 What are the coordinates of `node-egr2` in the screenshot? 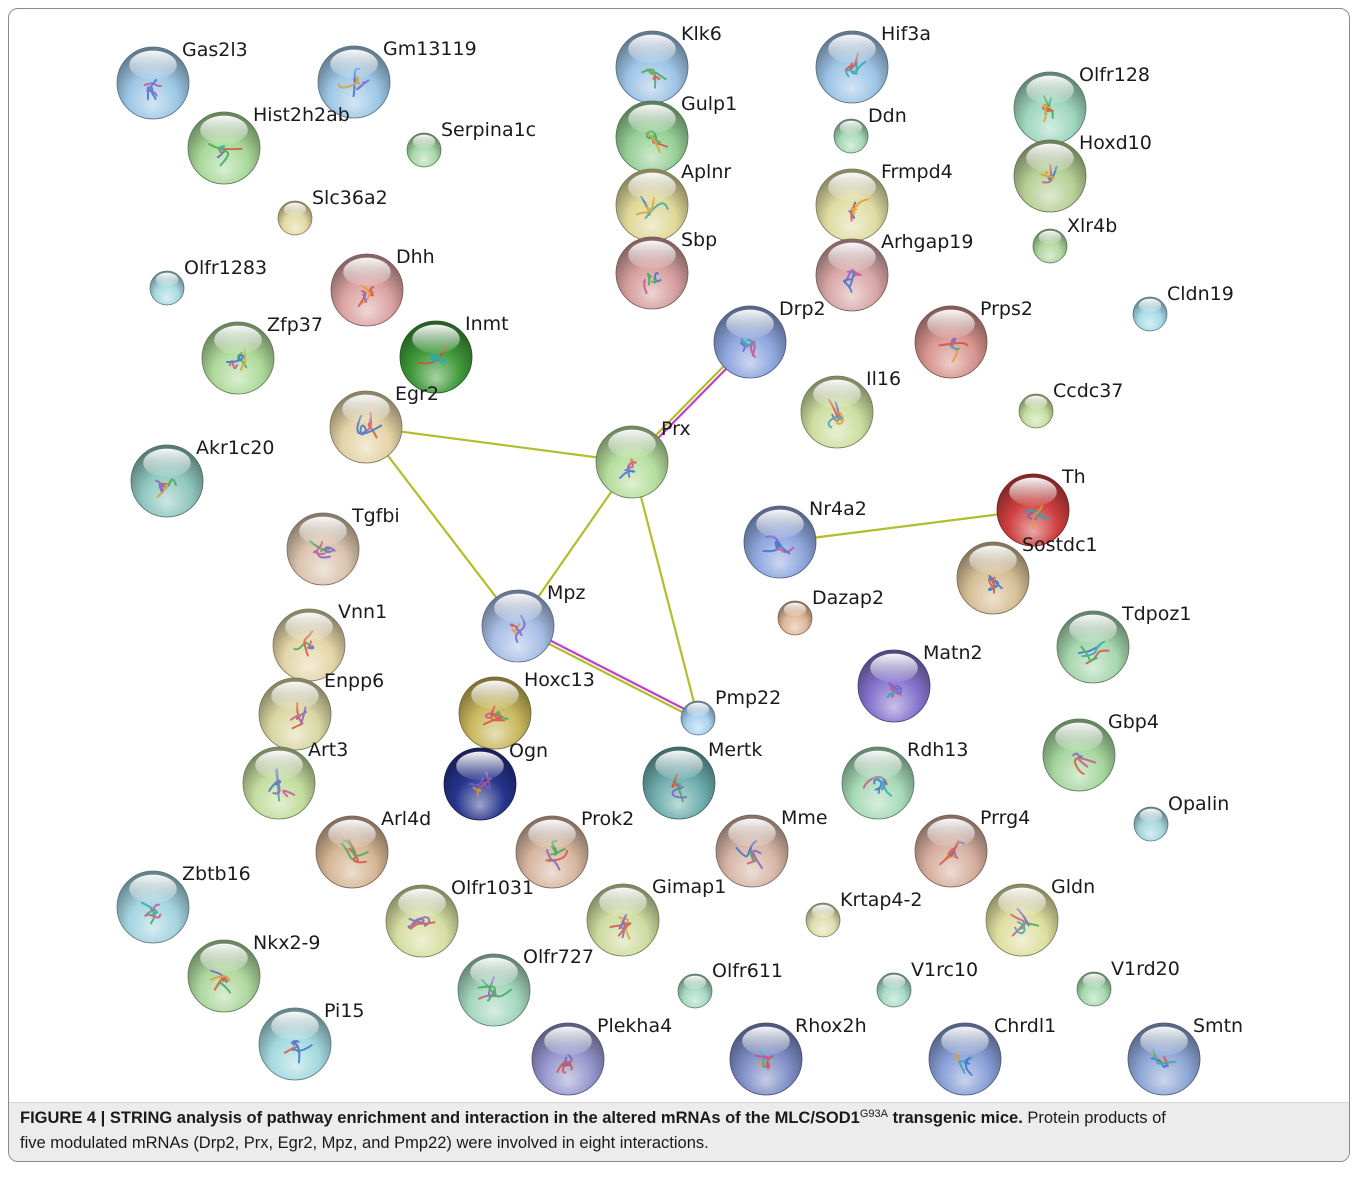 It's located at (366, 427).